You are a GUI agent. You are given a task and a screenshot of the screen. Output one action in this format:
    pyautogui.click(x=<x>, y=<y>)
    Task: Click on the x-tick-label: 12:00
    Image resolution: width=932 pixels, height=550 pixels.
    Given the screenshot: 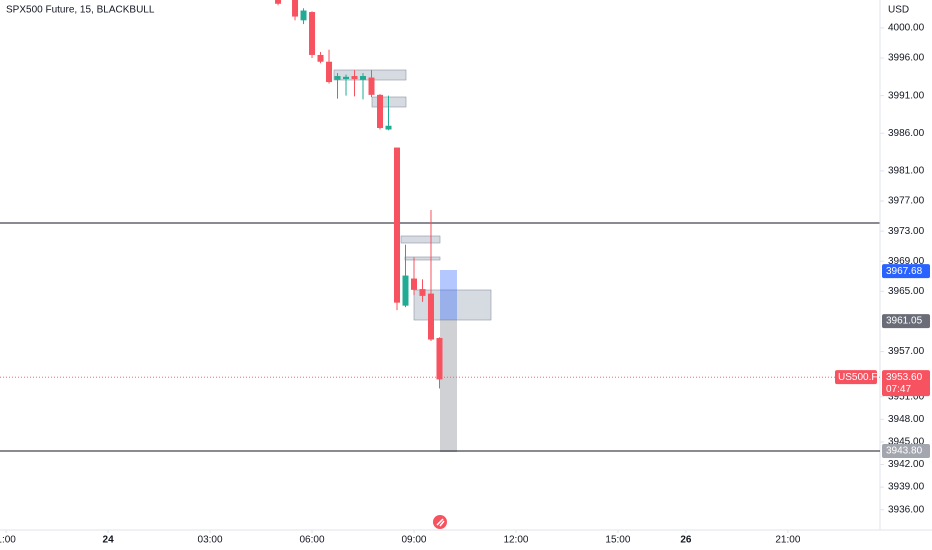 What is the action you would take?
    pyautogui.click(x=515, y=540)
    